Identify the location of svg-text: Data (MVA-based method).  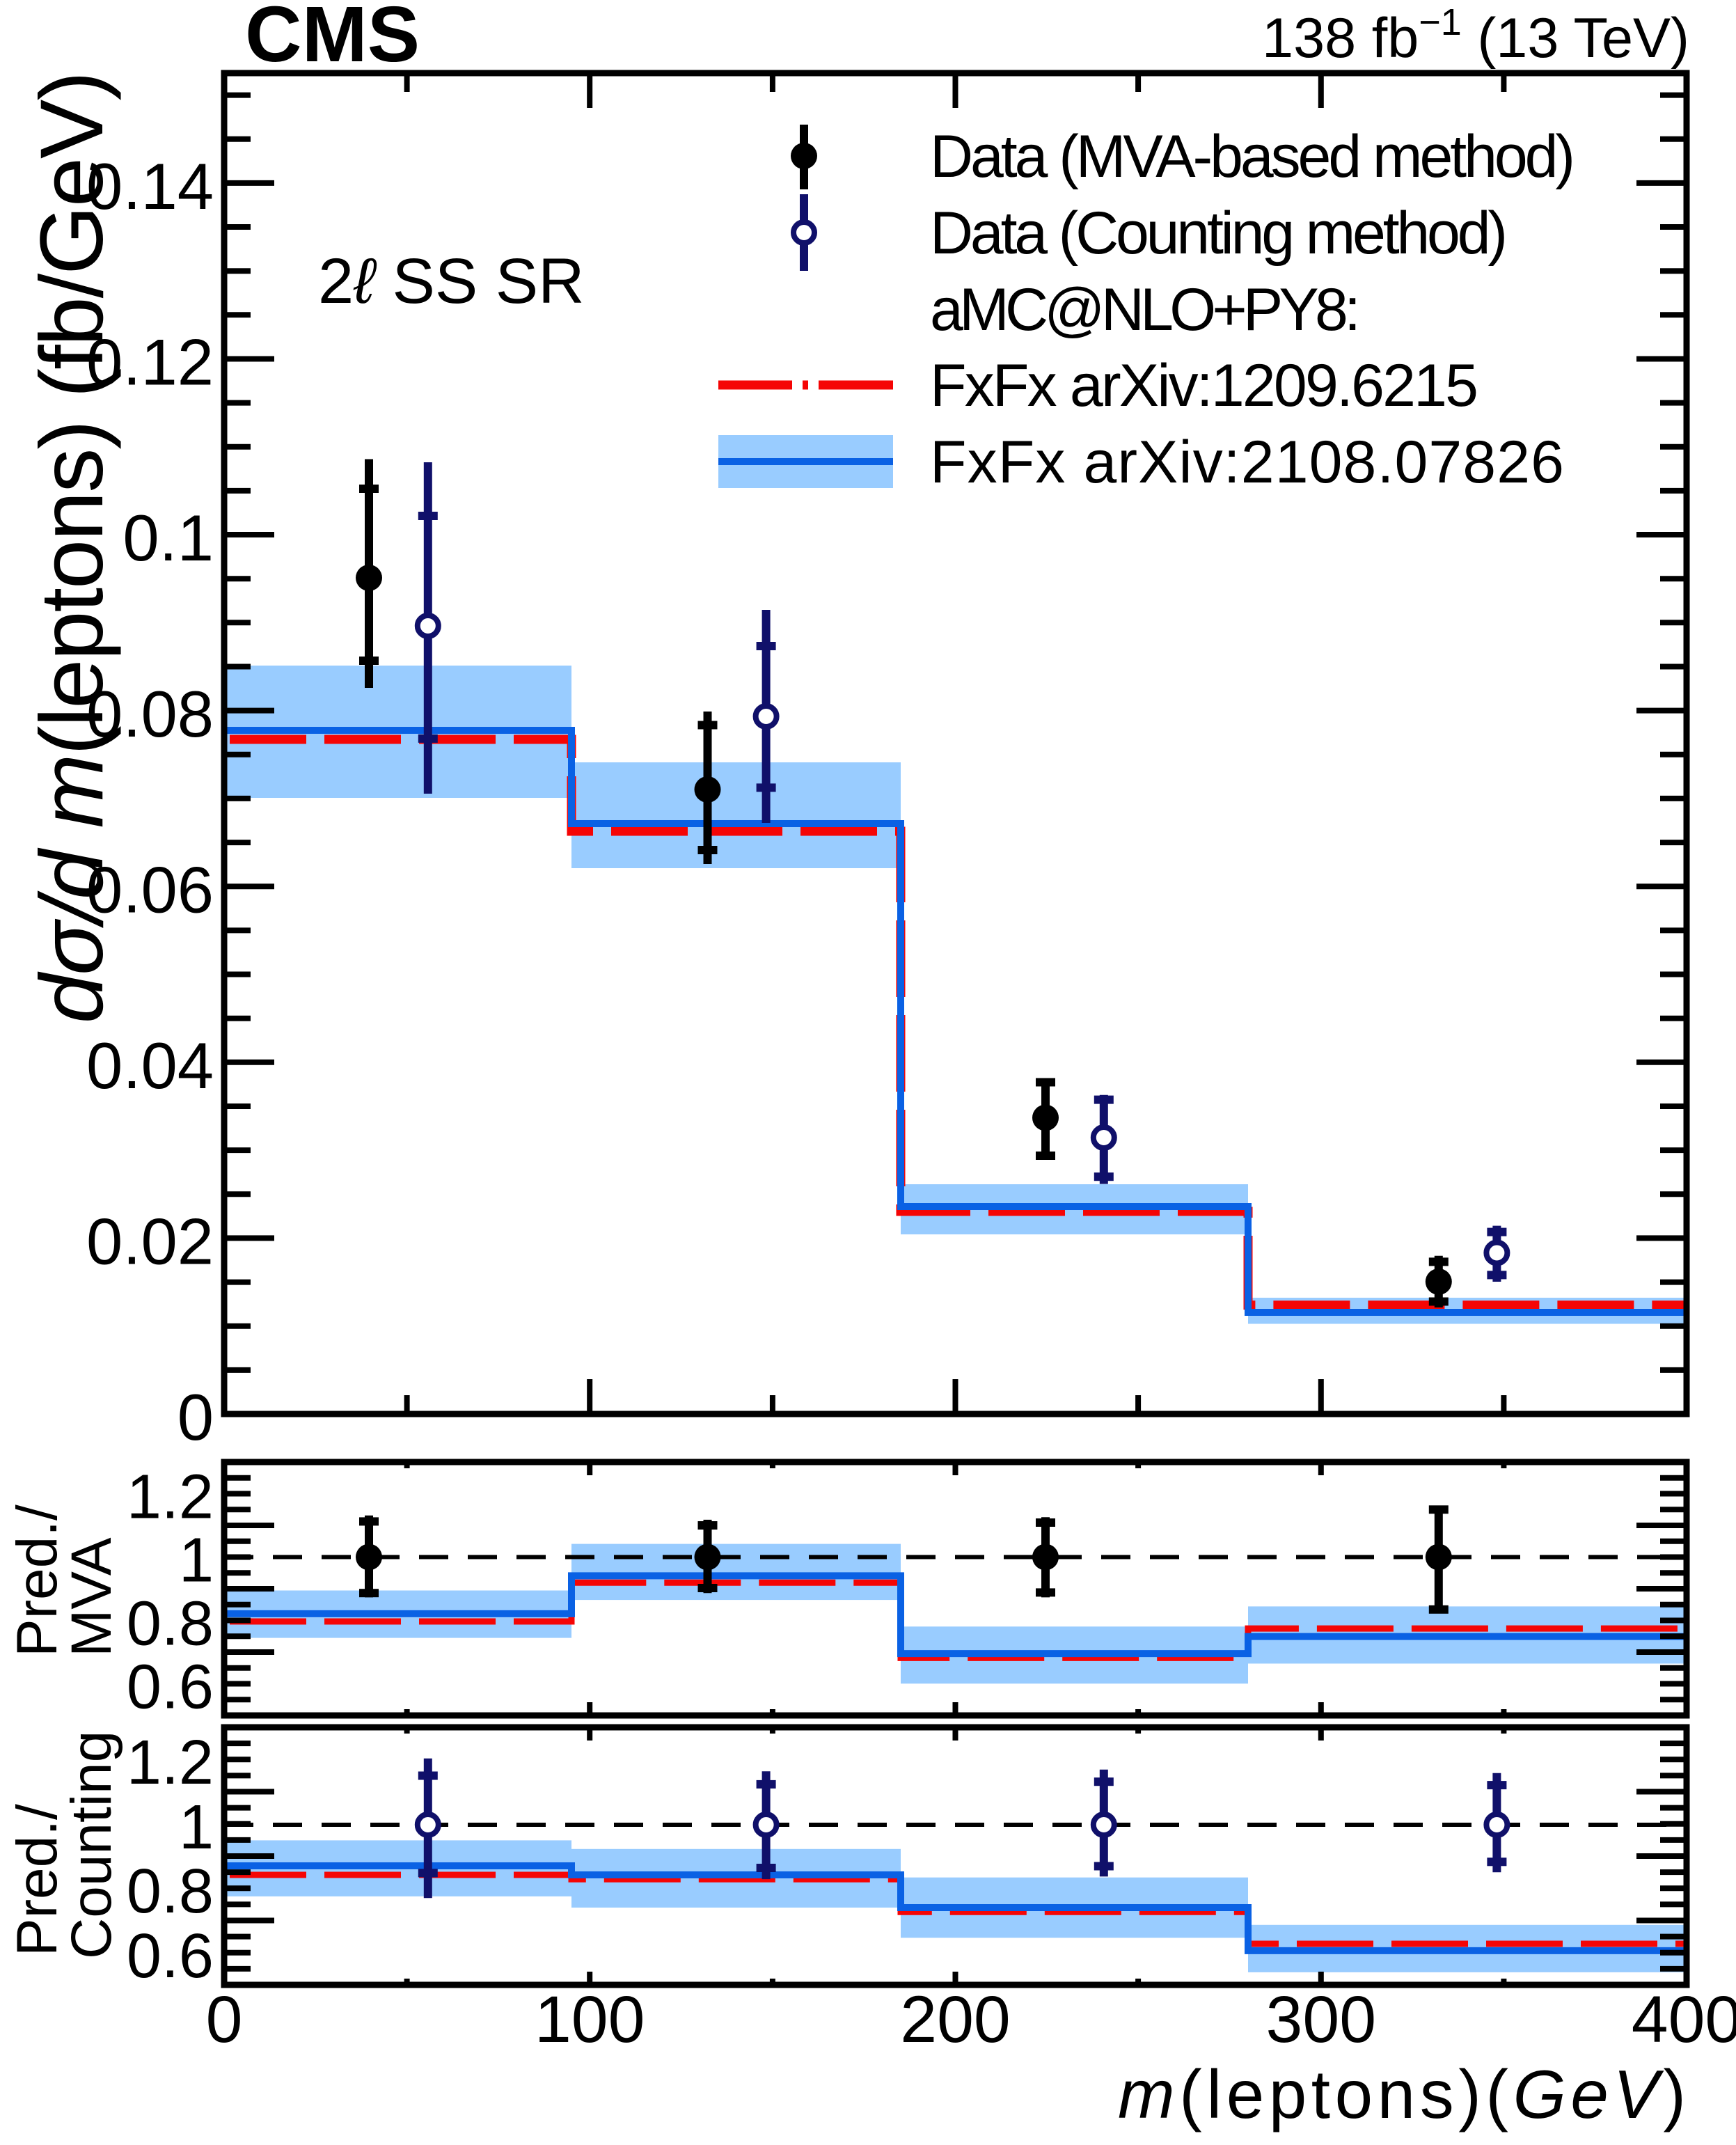
(1252, 156).